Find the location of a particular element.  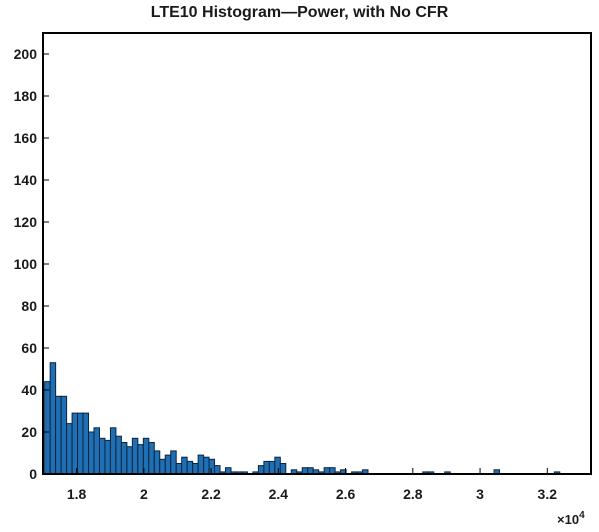

x-axis-multiplier-exponent: 4 is located at coordinates (582, 515).